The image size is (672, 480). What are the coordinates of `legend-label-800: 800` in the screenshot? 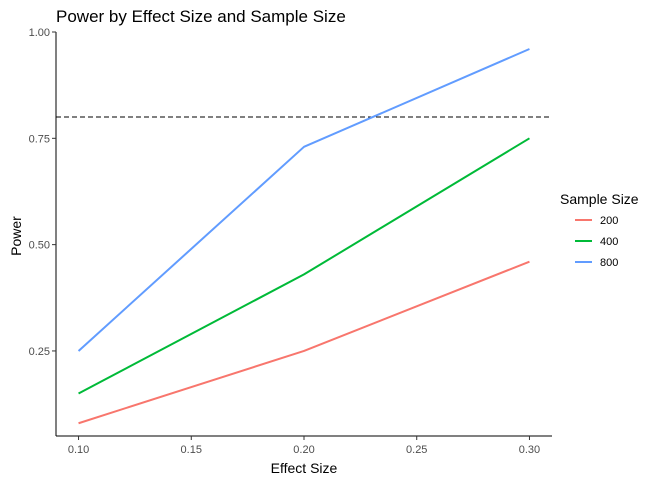 It's located at (609, 263).